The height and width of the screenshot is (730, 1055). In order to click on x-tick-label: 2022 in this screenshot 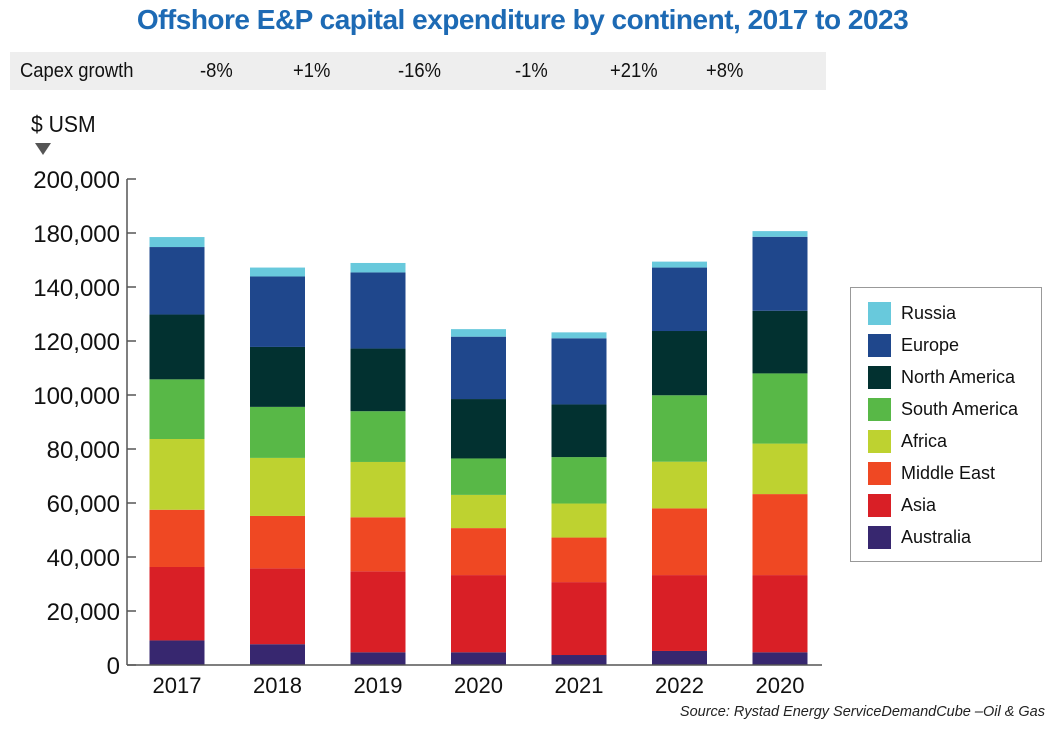, I will do `click(679, 685)`.